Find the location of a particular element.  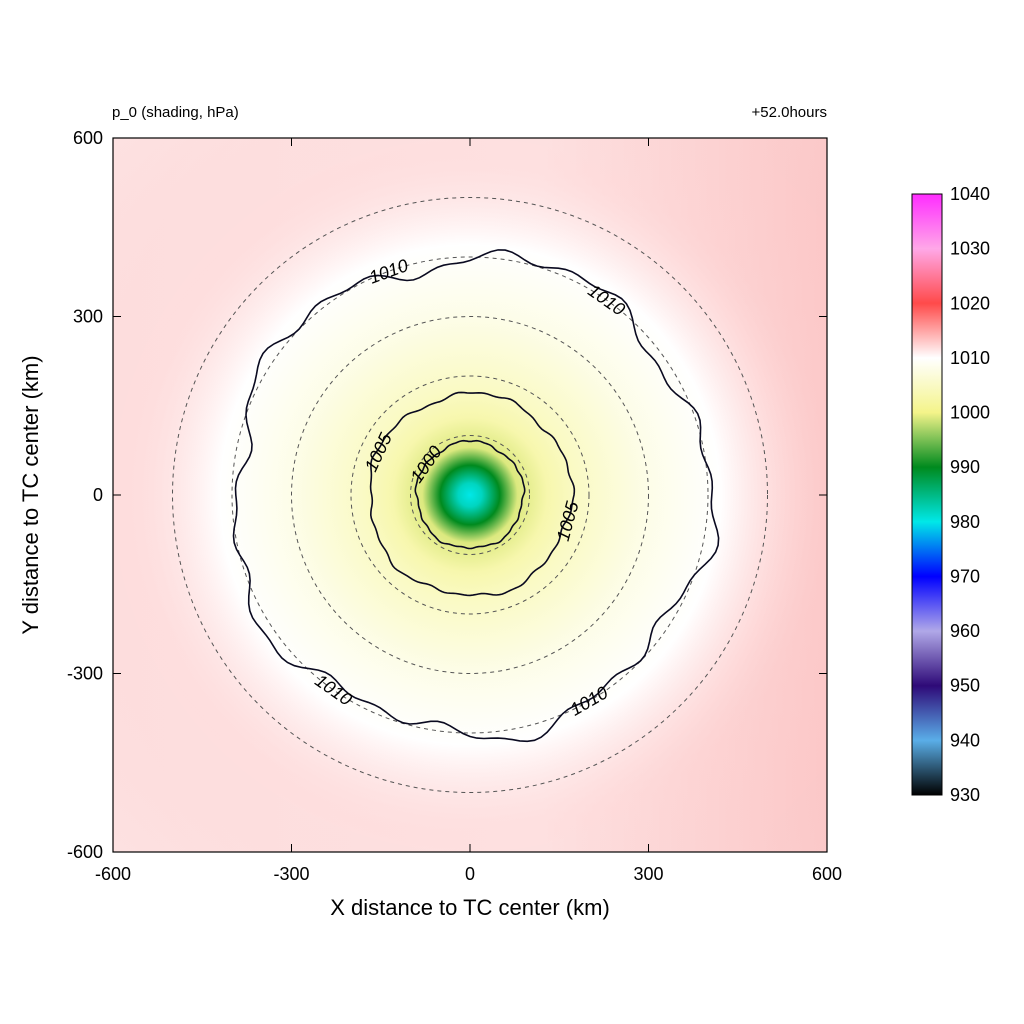

colorbar-bar is located at coordinates (927, 494).